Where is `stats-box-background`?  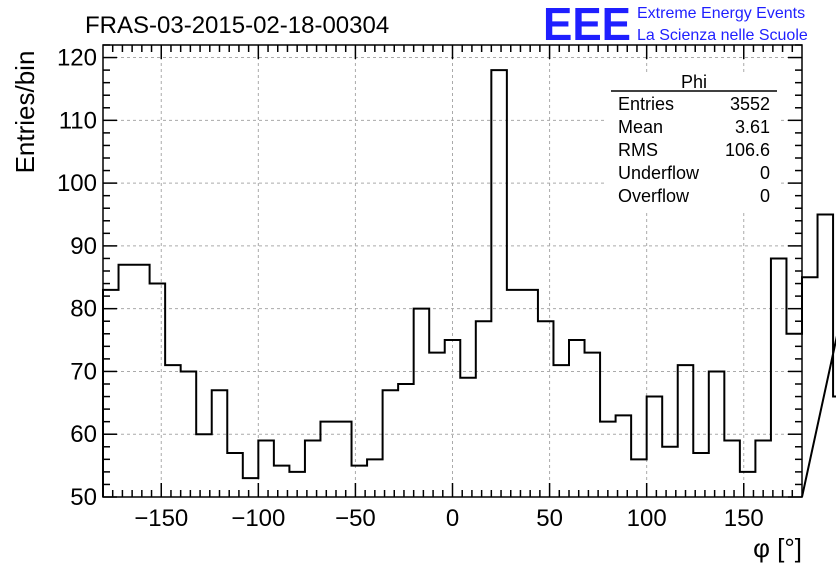
stats-box-background is located at coordinates (693, 142).